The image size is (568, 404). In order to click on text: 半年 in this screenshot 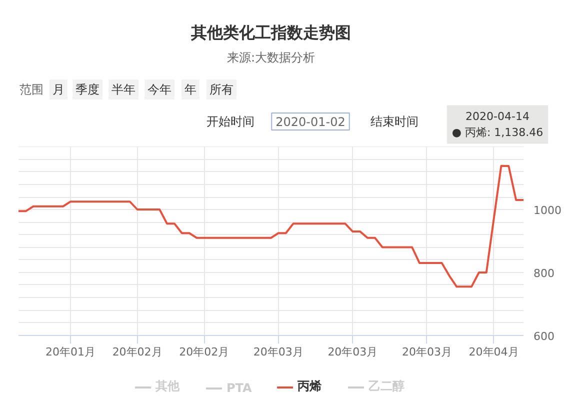, I will do `click(124, 89)`.